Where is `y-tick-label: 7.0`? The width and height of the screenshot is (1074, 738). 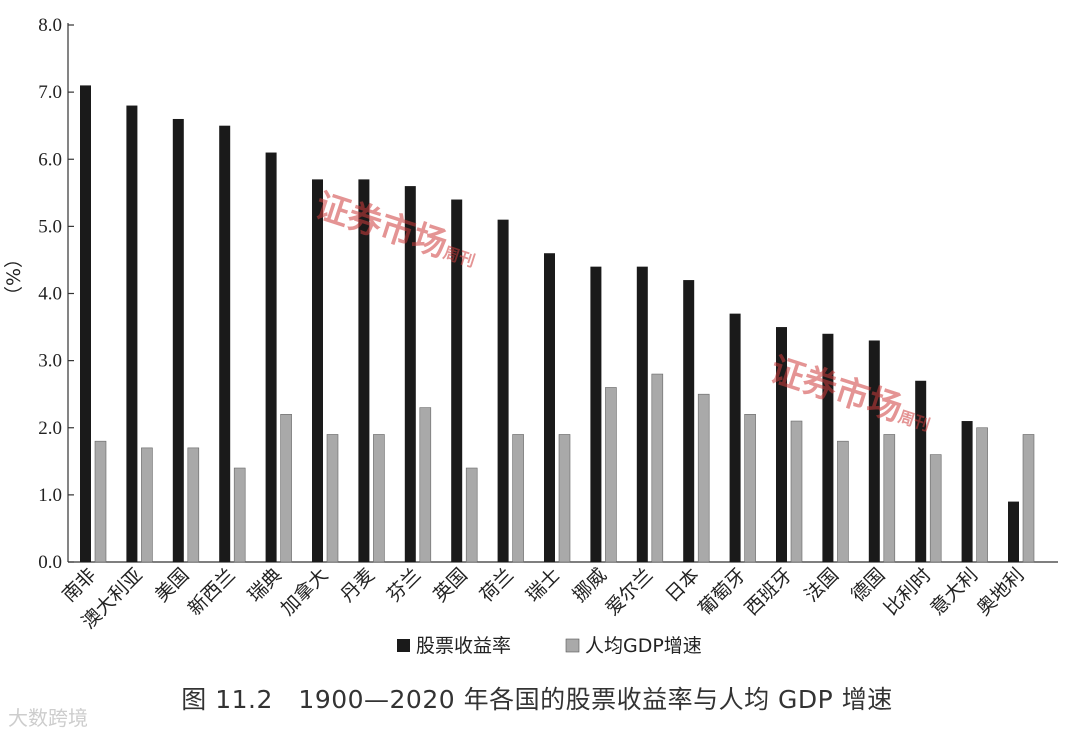
y-tick-label: 7.0 is located at coordinates (50, 92).